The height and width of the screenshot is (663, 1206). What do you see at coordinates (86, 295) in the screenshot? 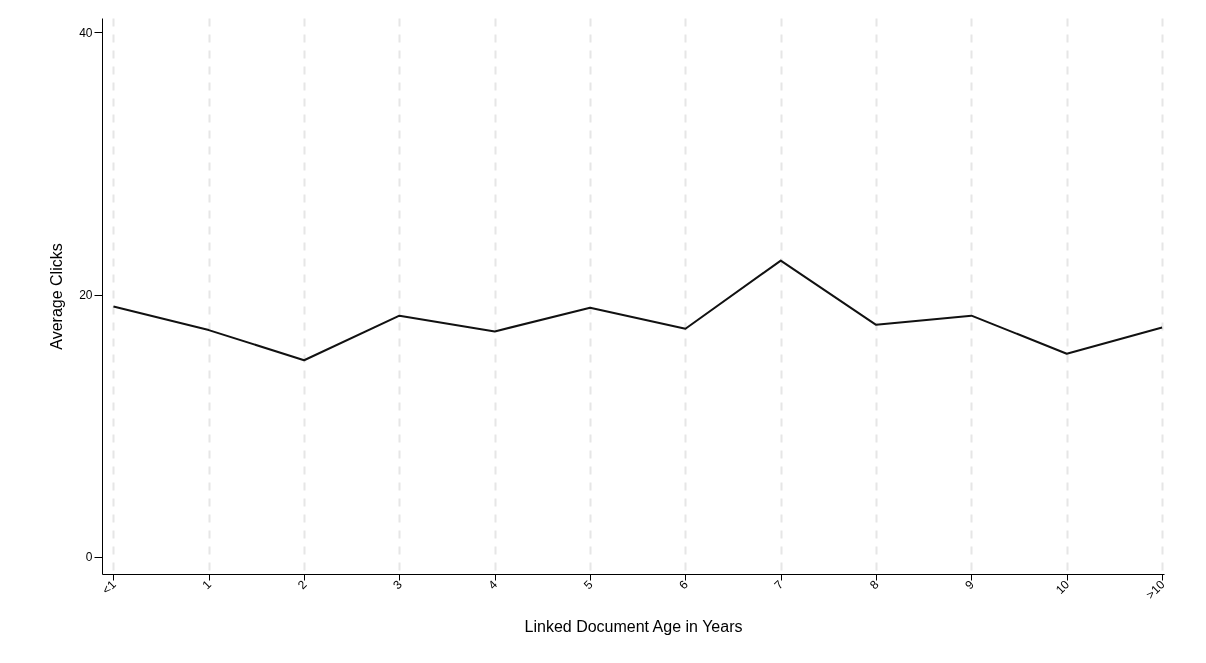
I see `y-tick-label: 20` at bounding box center [86, 295].